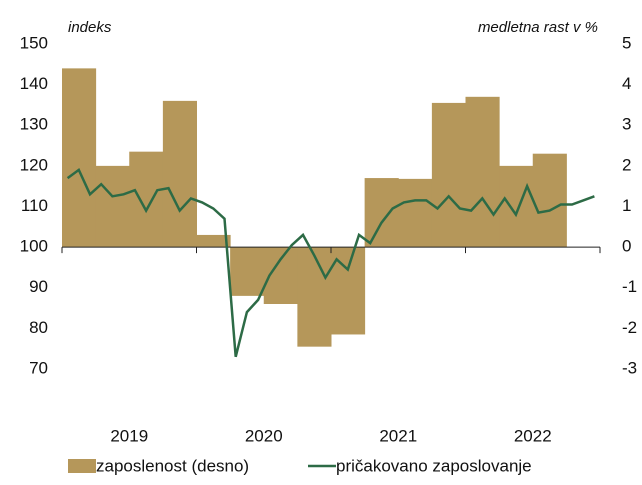 The height and width of the screenshot is (485, 642). Describe the element at coordinates (538, 27) in the screenshot. I see `y2-axis-label: medletna rast v %` at that location.